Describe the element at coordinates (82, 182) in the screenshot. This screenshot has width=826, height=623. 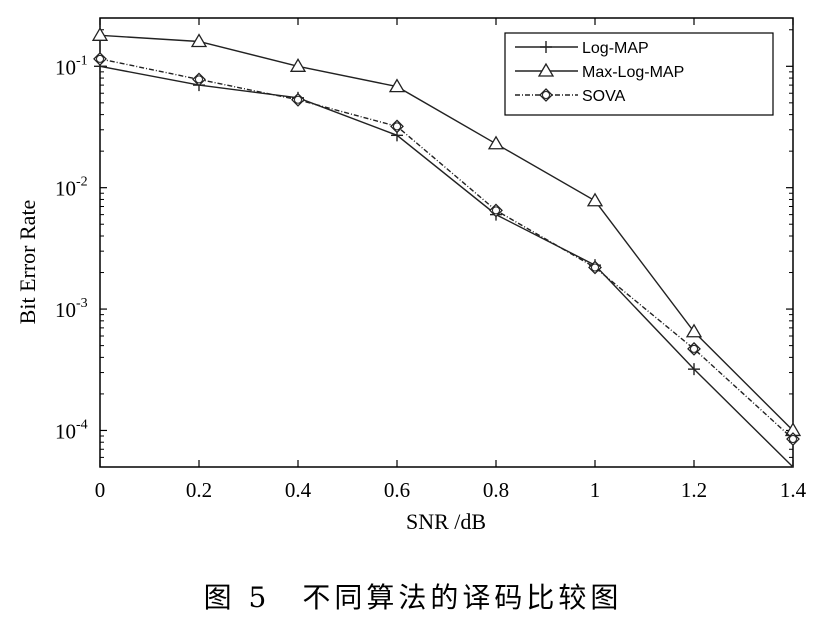
I see `y-tick-exponent: -2` at that location.